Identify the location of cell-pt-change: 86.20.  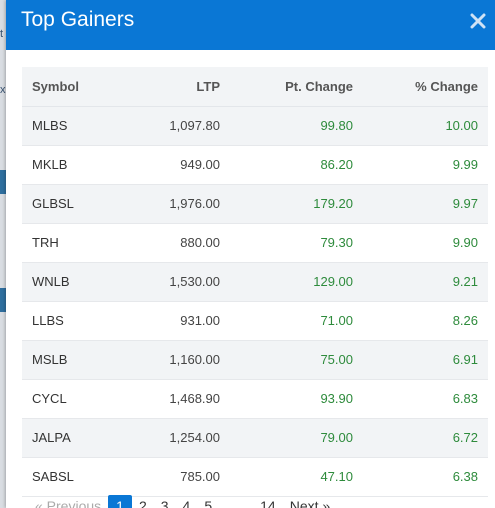
(296, 165).